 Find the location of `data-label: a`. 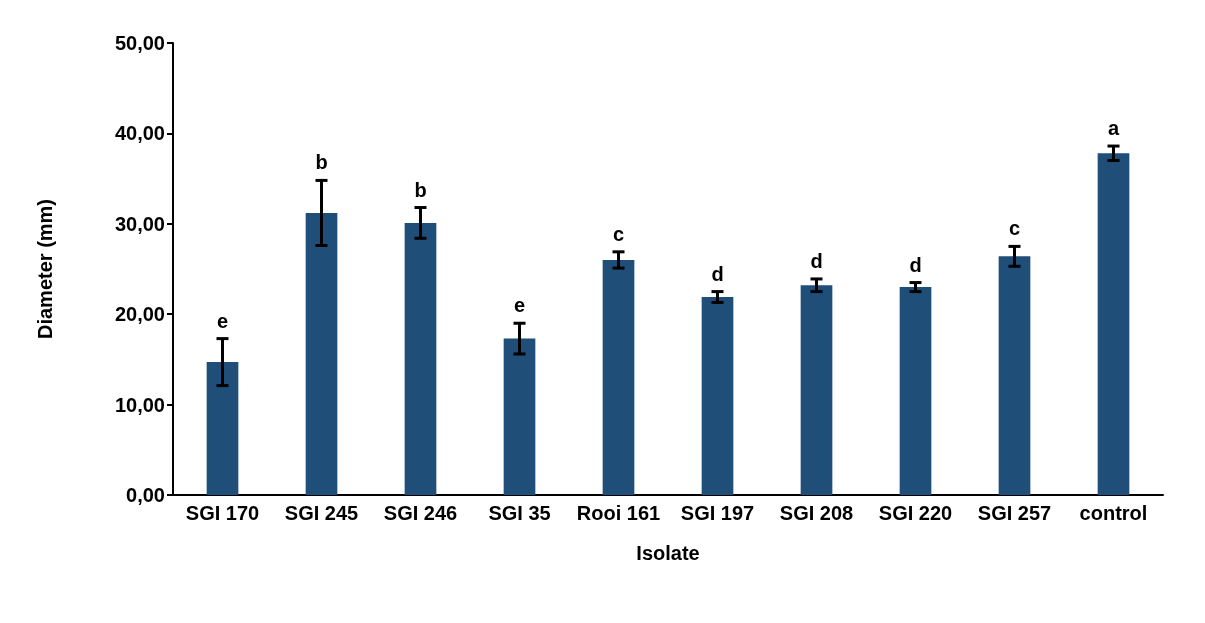

data-label: a is located at coordinates (1113, 128).